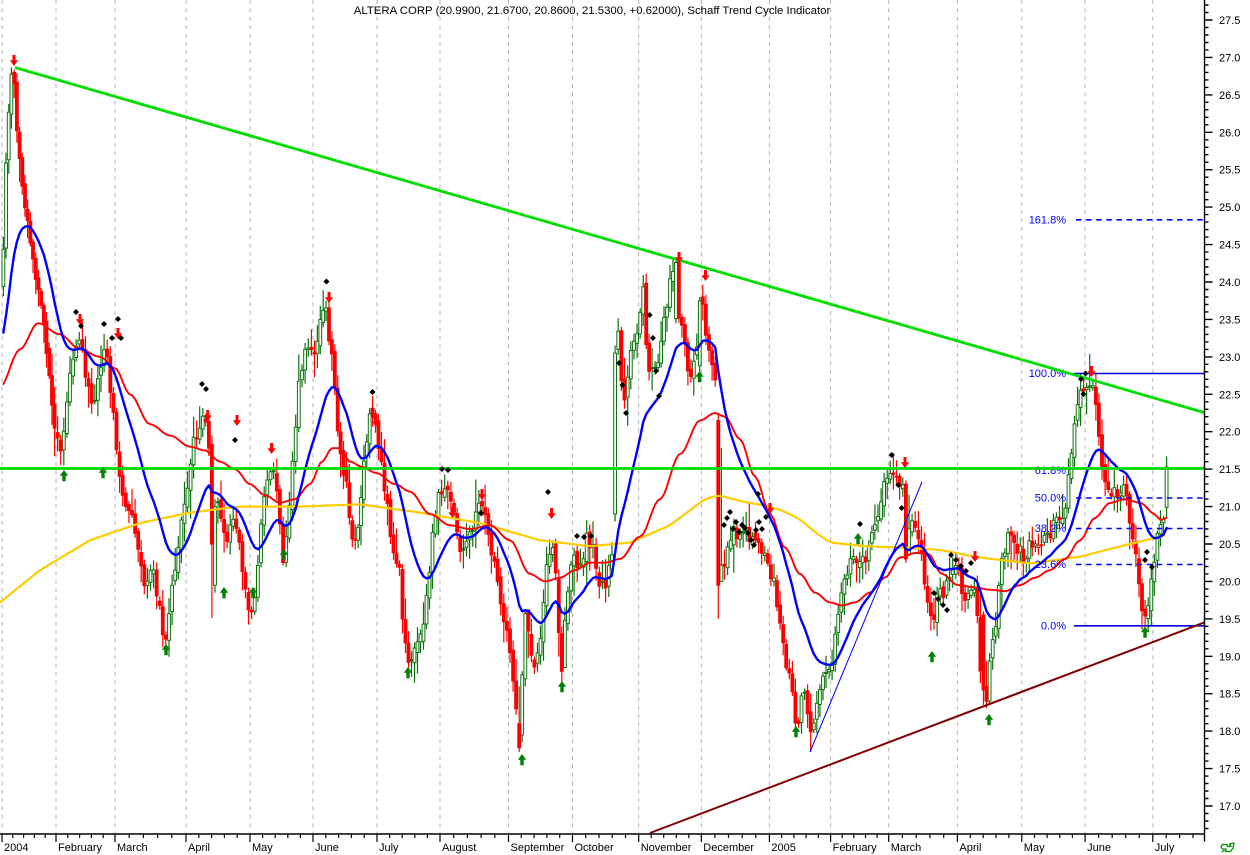 This screenshot has width=1250, height=855. Describe the element at coordinates (1229, 358) in the screenshot. I see `svg-text: 23.0` at that location.